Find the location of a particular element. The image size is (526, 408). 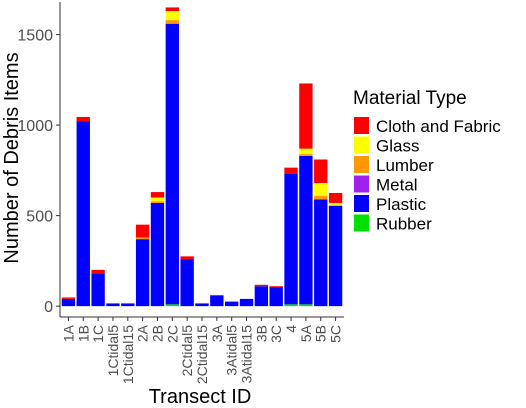

bar-2A-cloth-and-fabric is located at coordinates (142, 231).